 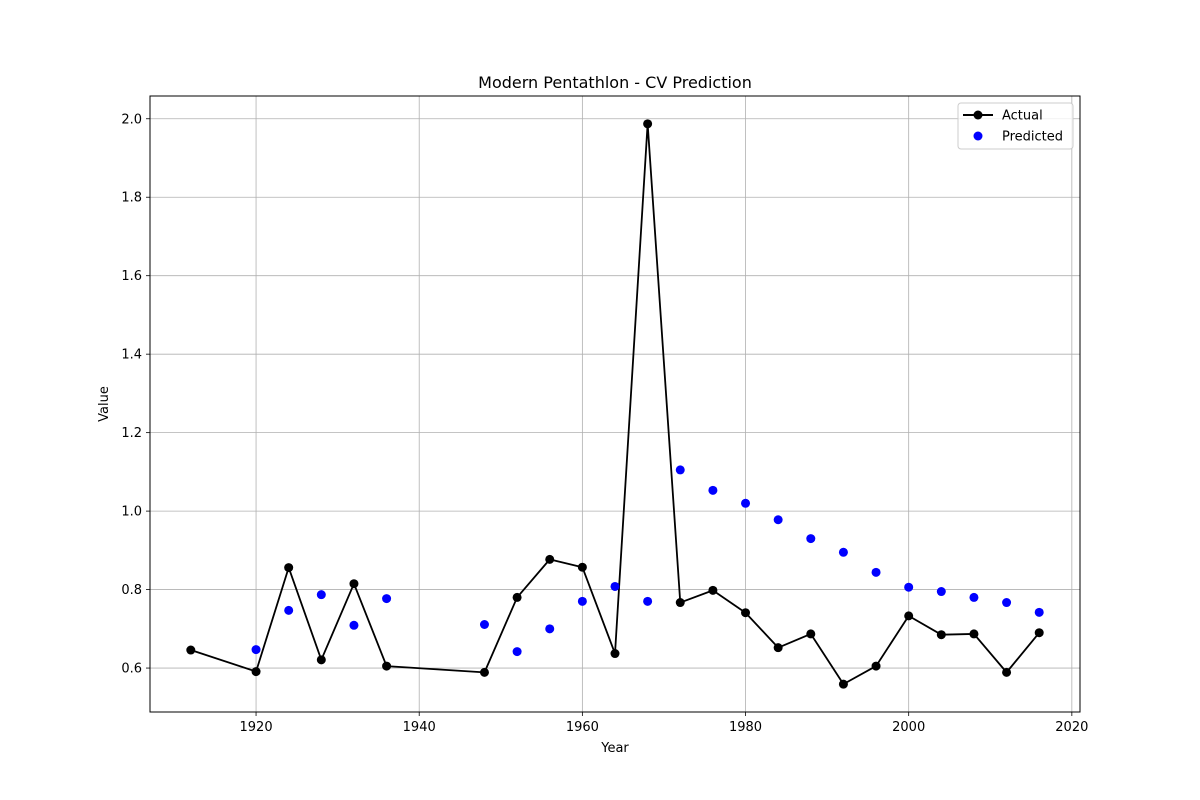 What do you see at coordinates (614, 748) in the screenshot?
I see `x-axis-label: Year` at bounding box center [614, 748].